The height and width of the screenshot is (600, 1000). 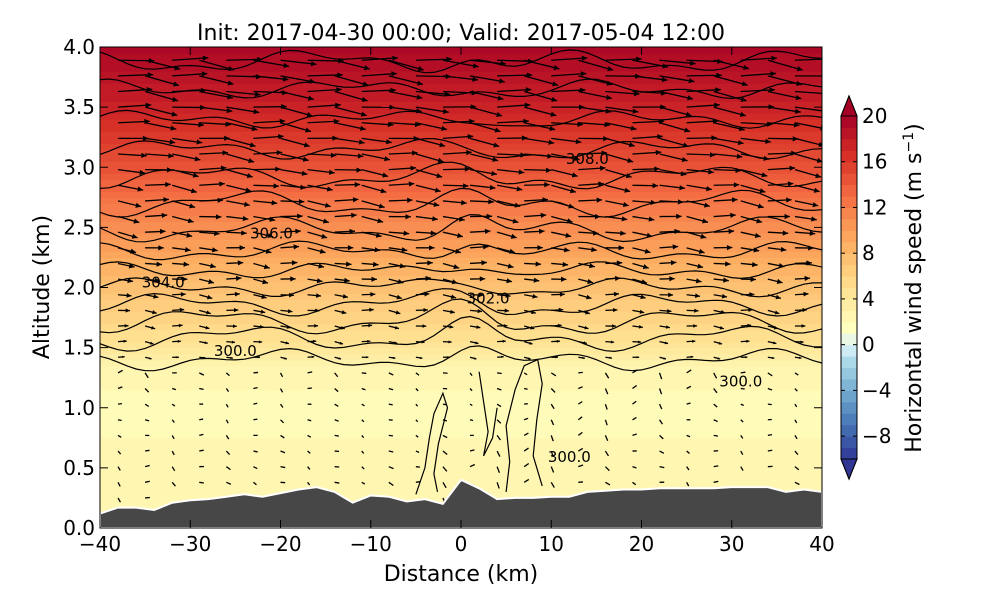 What do you see at coordinates (874, 116) in the screenshot?
I see `colorbar-tick-label: 20` at bounding box center [874, 116].